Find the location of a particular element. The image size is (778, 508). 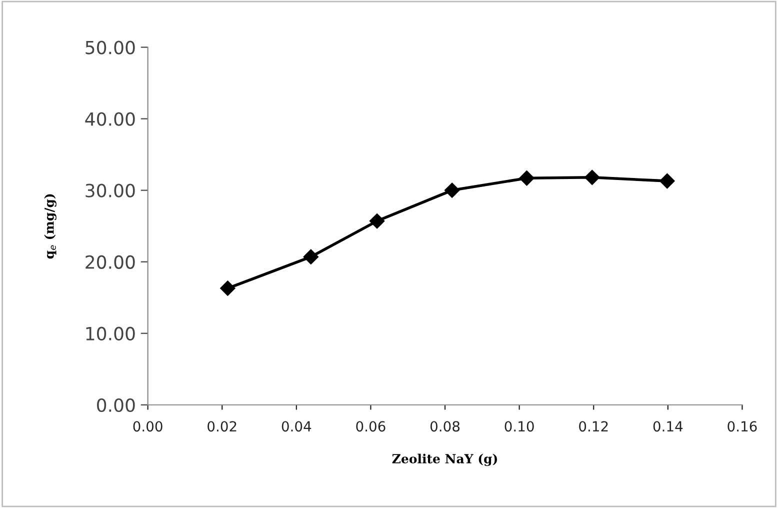

x-axis-title: Zeolite NaY (g) is located at coordinates (445, 460).